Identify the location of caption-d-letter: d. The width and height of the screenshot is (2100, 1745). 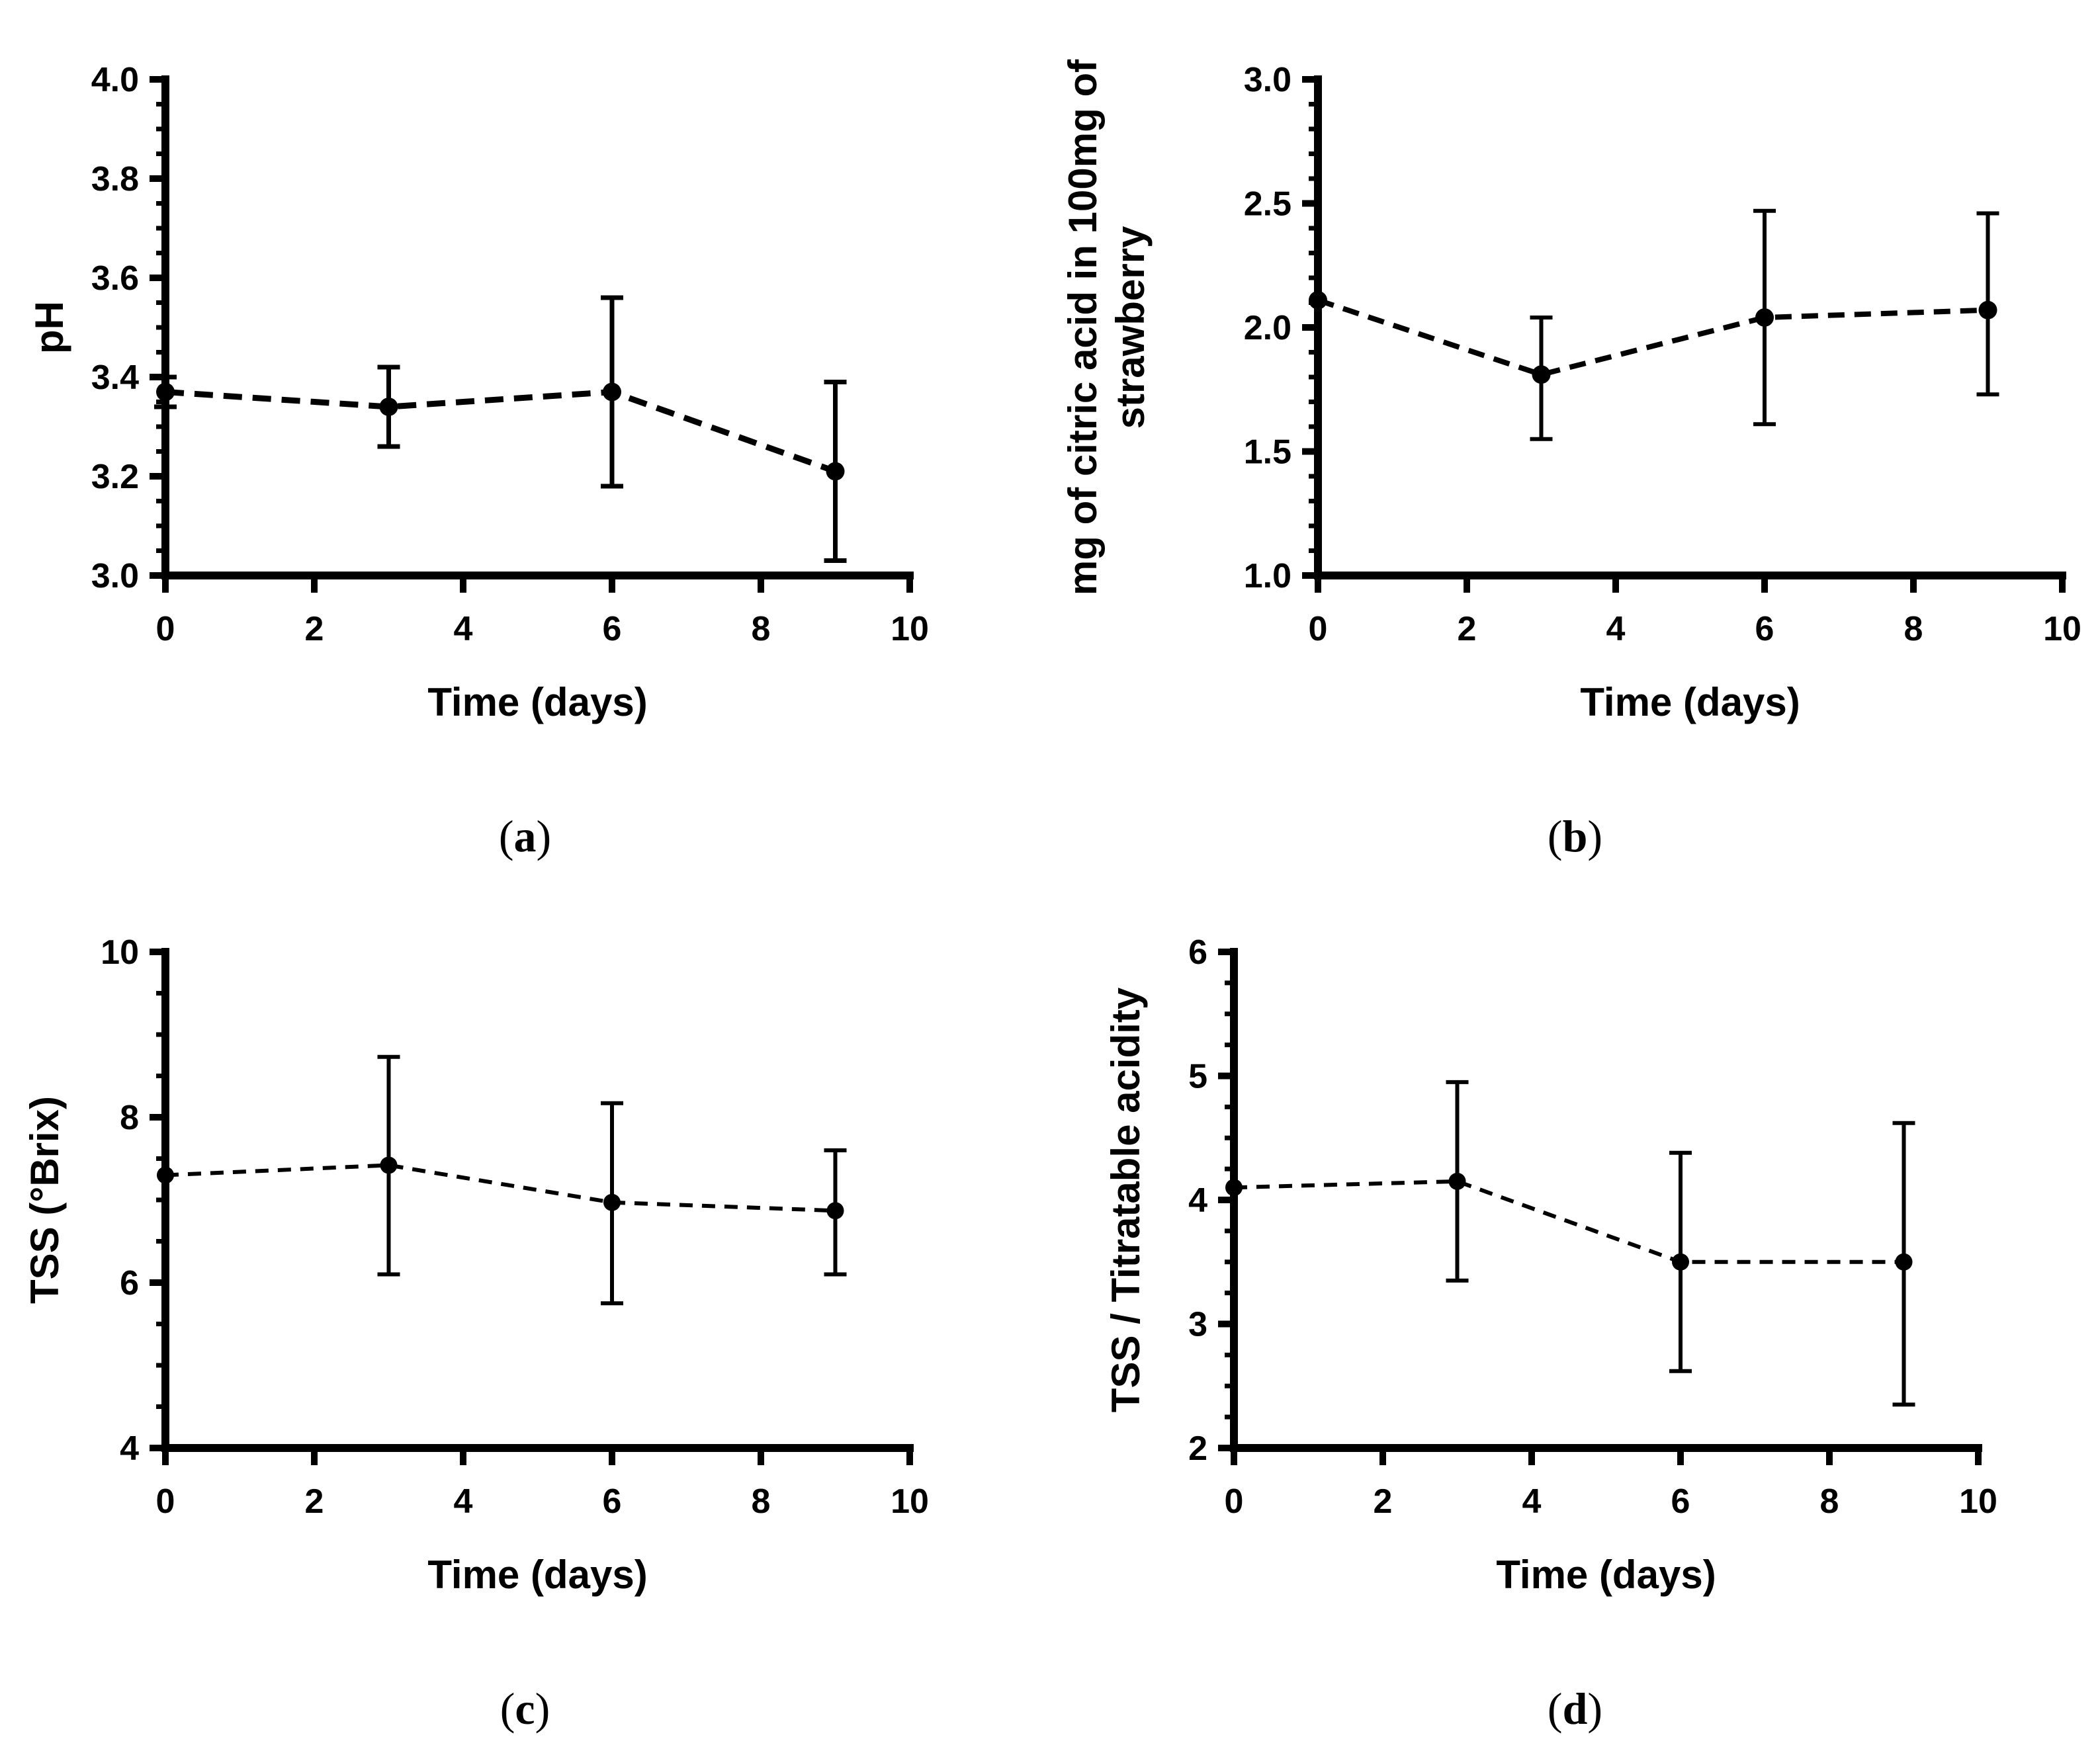
(1575, 1708).